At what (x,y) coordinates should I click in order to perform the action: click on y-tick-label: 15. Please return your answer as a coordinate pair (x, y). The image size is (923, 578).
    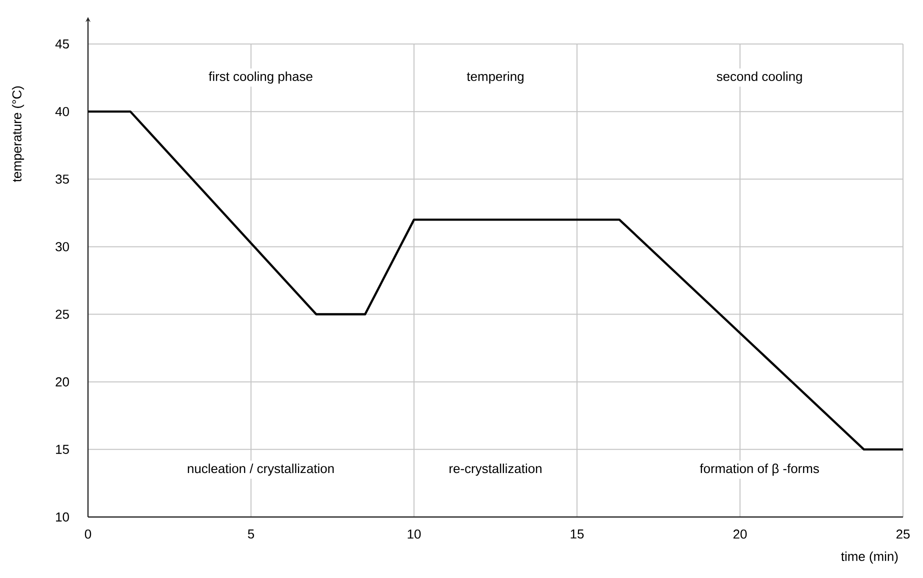
    Looking at the image, I should click on (62, 449).